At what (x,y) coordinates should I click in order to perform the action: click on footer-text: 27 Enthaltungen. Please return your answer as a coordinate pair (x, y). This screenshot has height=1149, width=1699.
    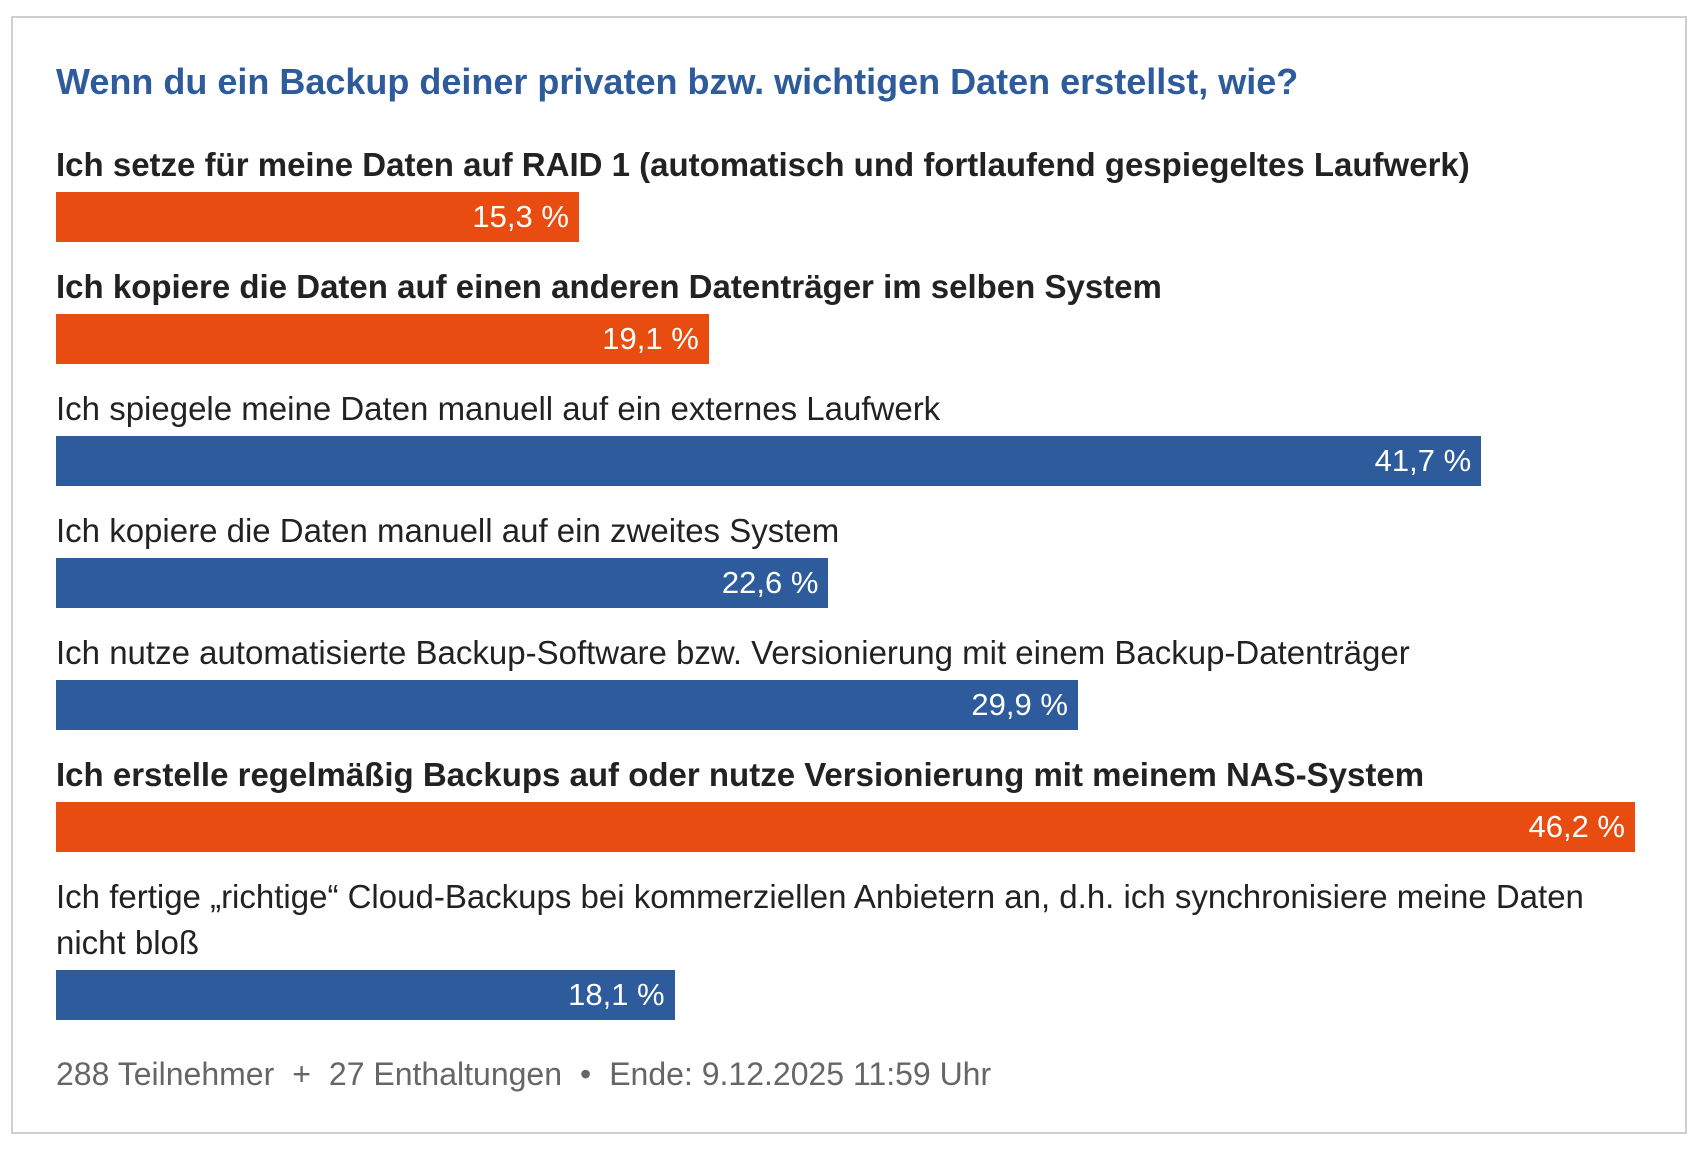
    Looking at the image, I should click on (445, 1074).